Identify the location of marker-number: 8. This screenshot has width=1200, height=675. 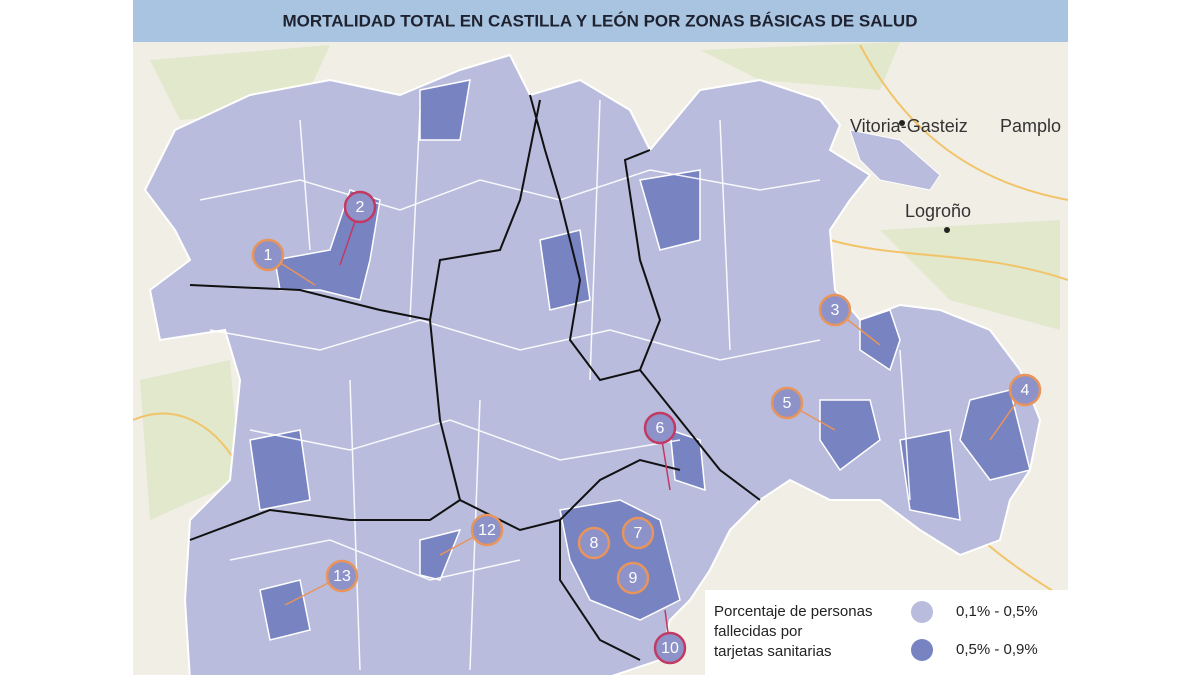
(594, 543).